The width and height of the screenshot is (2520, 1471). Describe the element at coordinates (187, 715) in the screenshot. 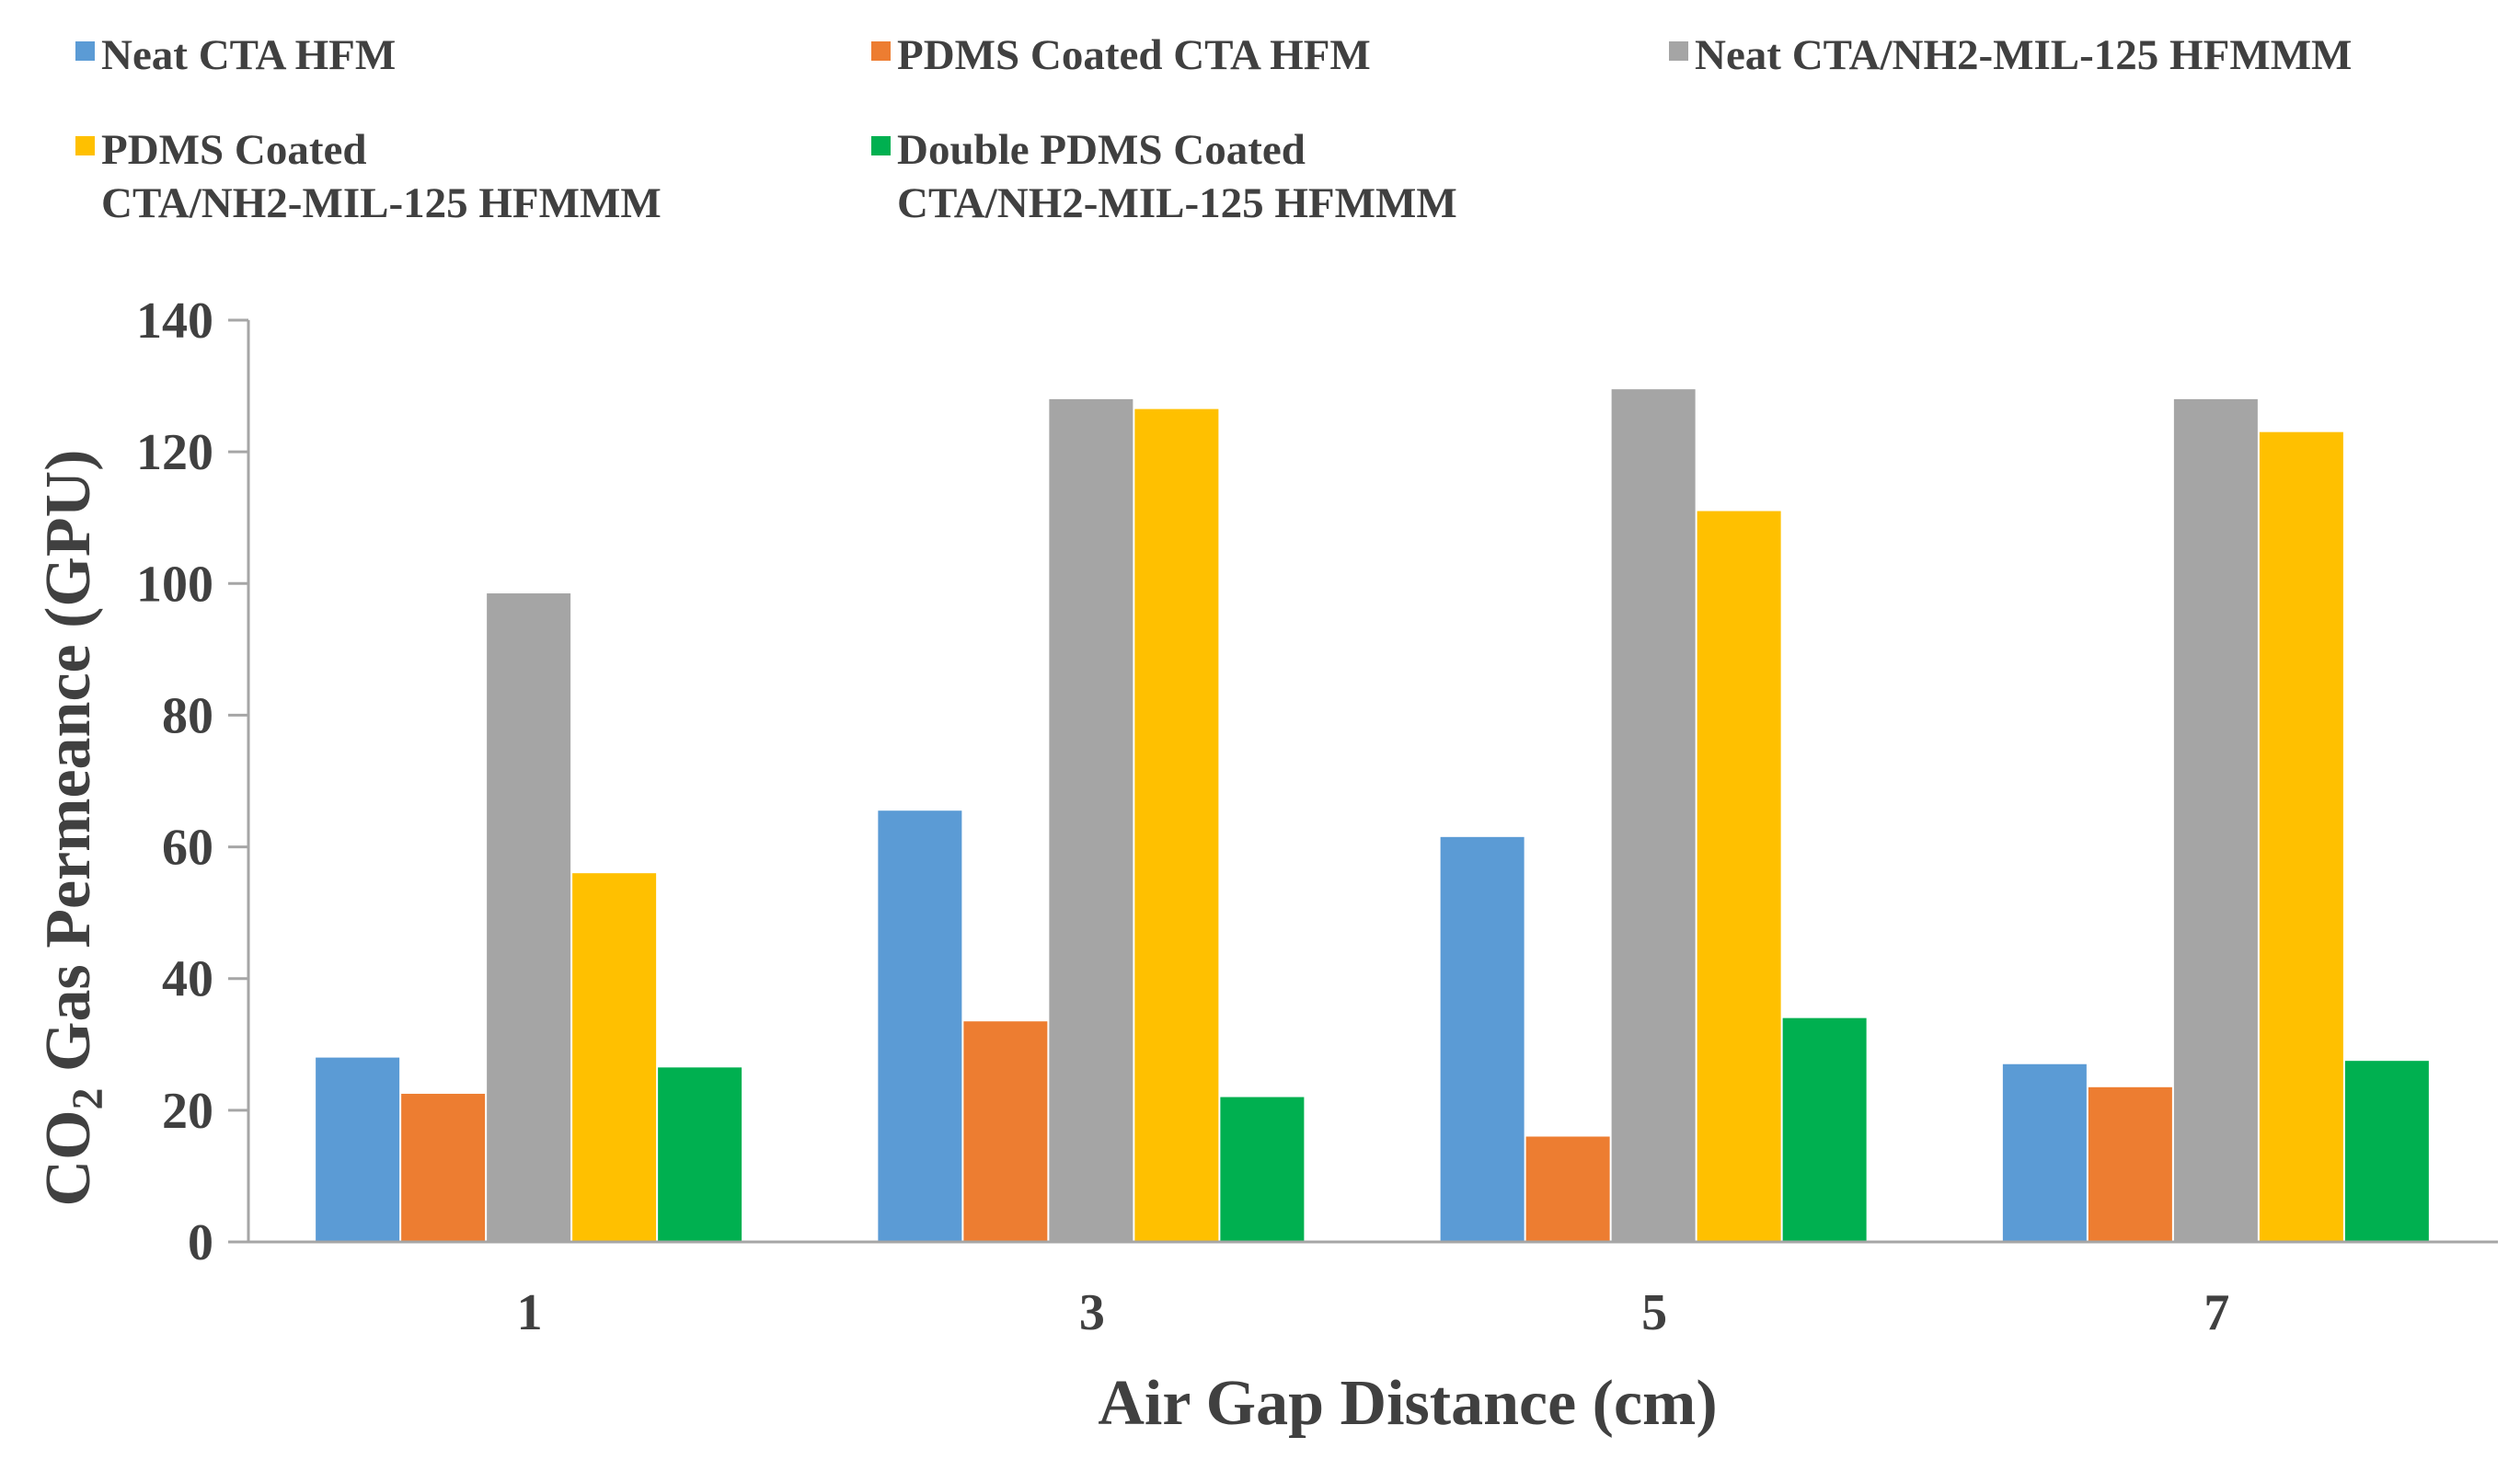

I see `y-tick-label: 80` at that location.